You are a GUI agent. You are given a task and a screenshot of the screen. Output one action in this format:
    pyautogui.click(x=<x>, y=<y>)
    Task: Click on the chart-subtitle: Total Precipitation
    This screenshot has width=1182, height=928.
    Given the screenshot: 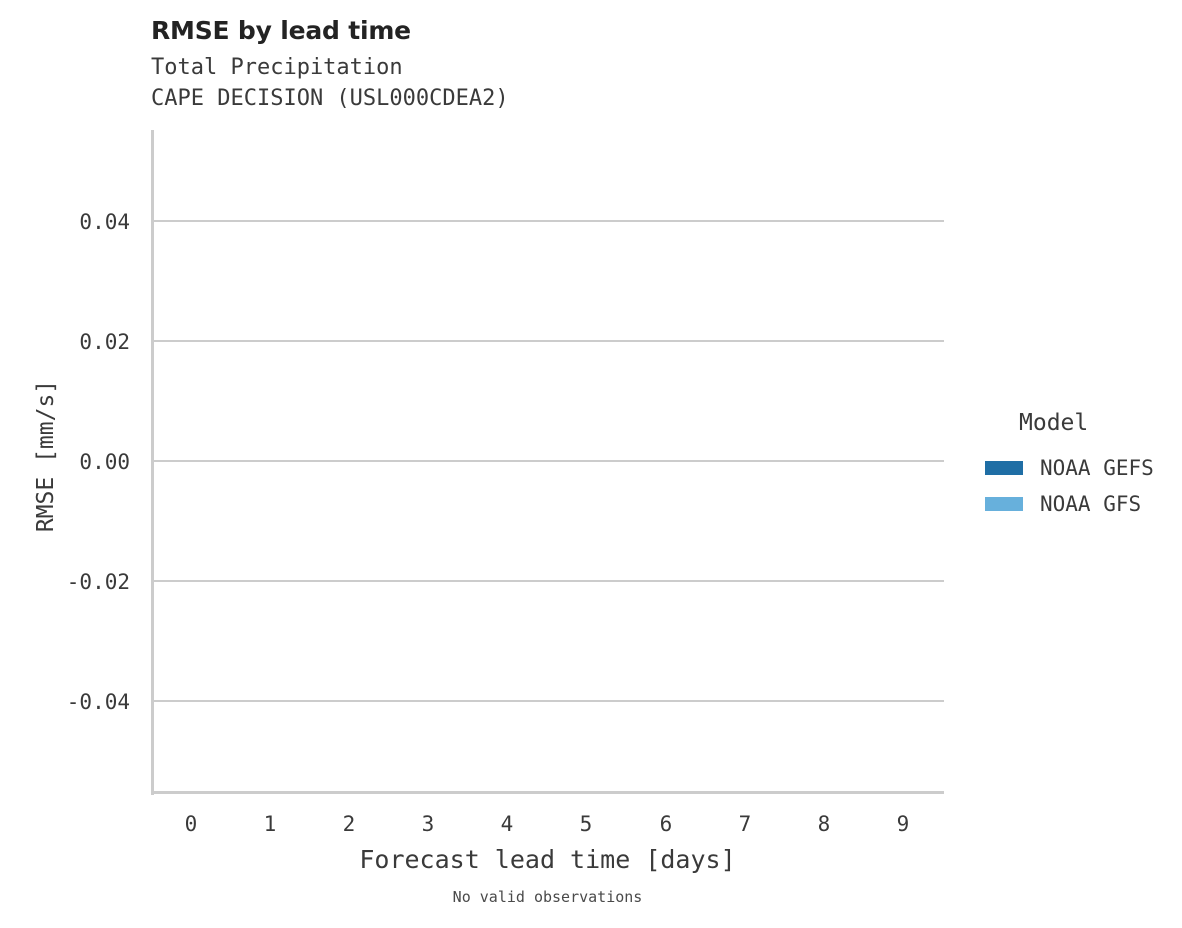 What is the action you would take?
    pyautogui.click(x=277, y=67)
    